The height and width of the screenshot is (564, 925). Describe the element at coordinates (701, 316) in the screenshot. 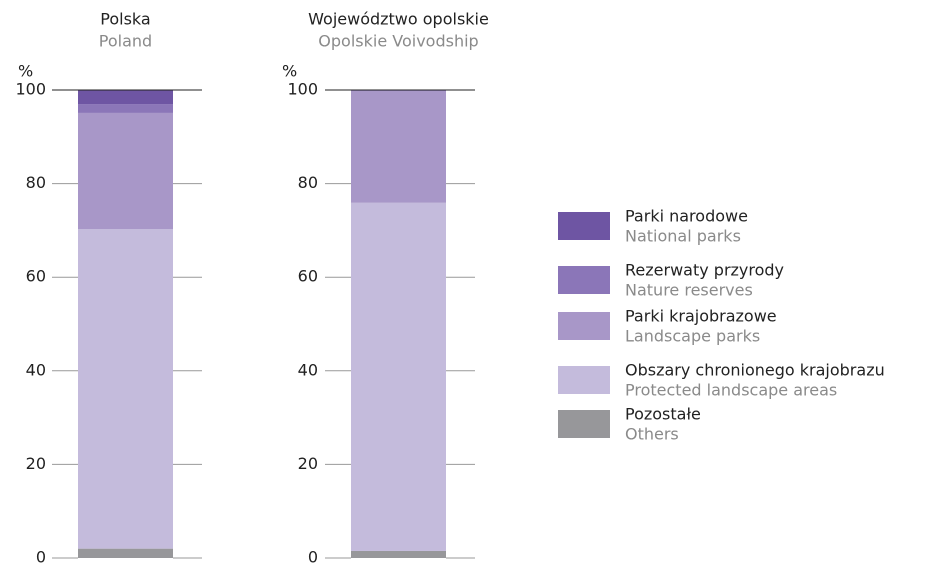

I see `legend-label: Parki krajobrazowe` at that location.